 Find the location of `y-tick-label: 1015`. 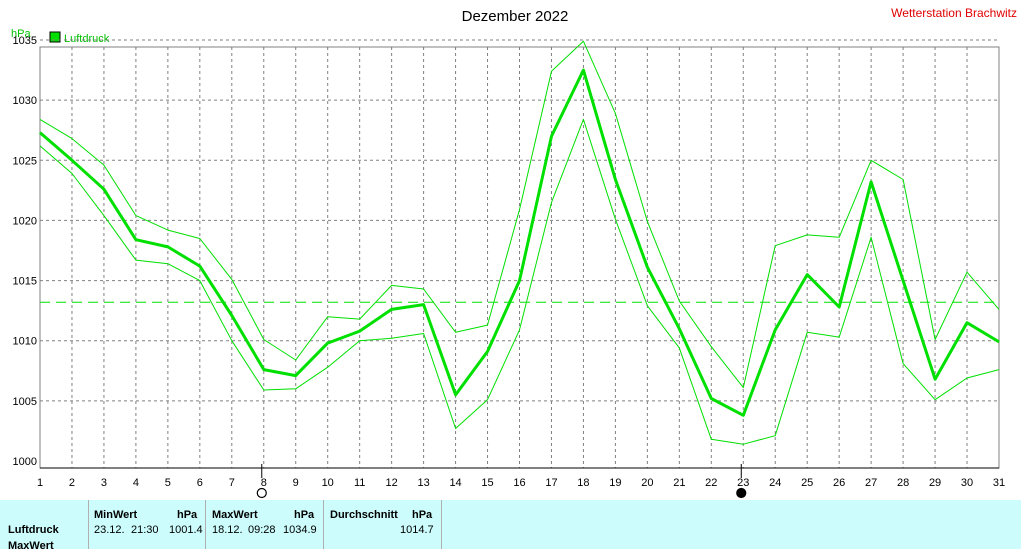

y-tick-label: 1015 is located at coordinates (25, 282).